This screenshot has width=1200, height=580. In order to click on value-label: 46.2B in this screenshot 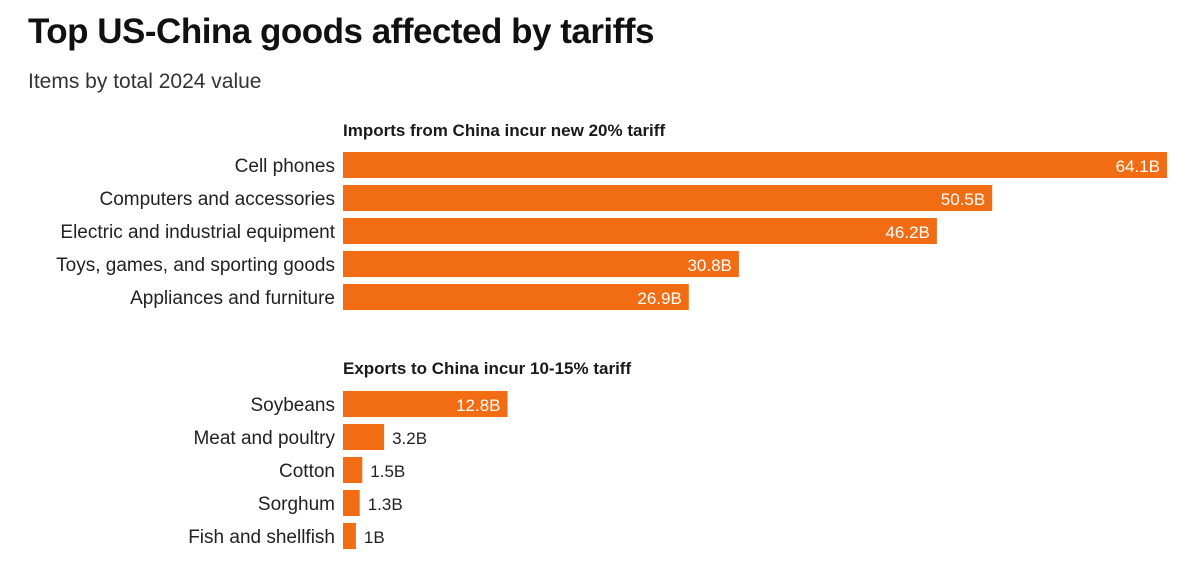, I will do `click(907, 232)`.